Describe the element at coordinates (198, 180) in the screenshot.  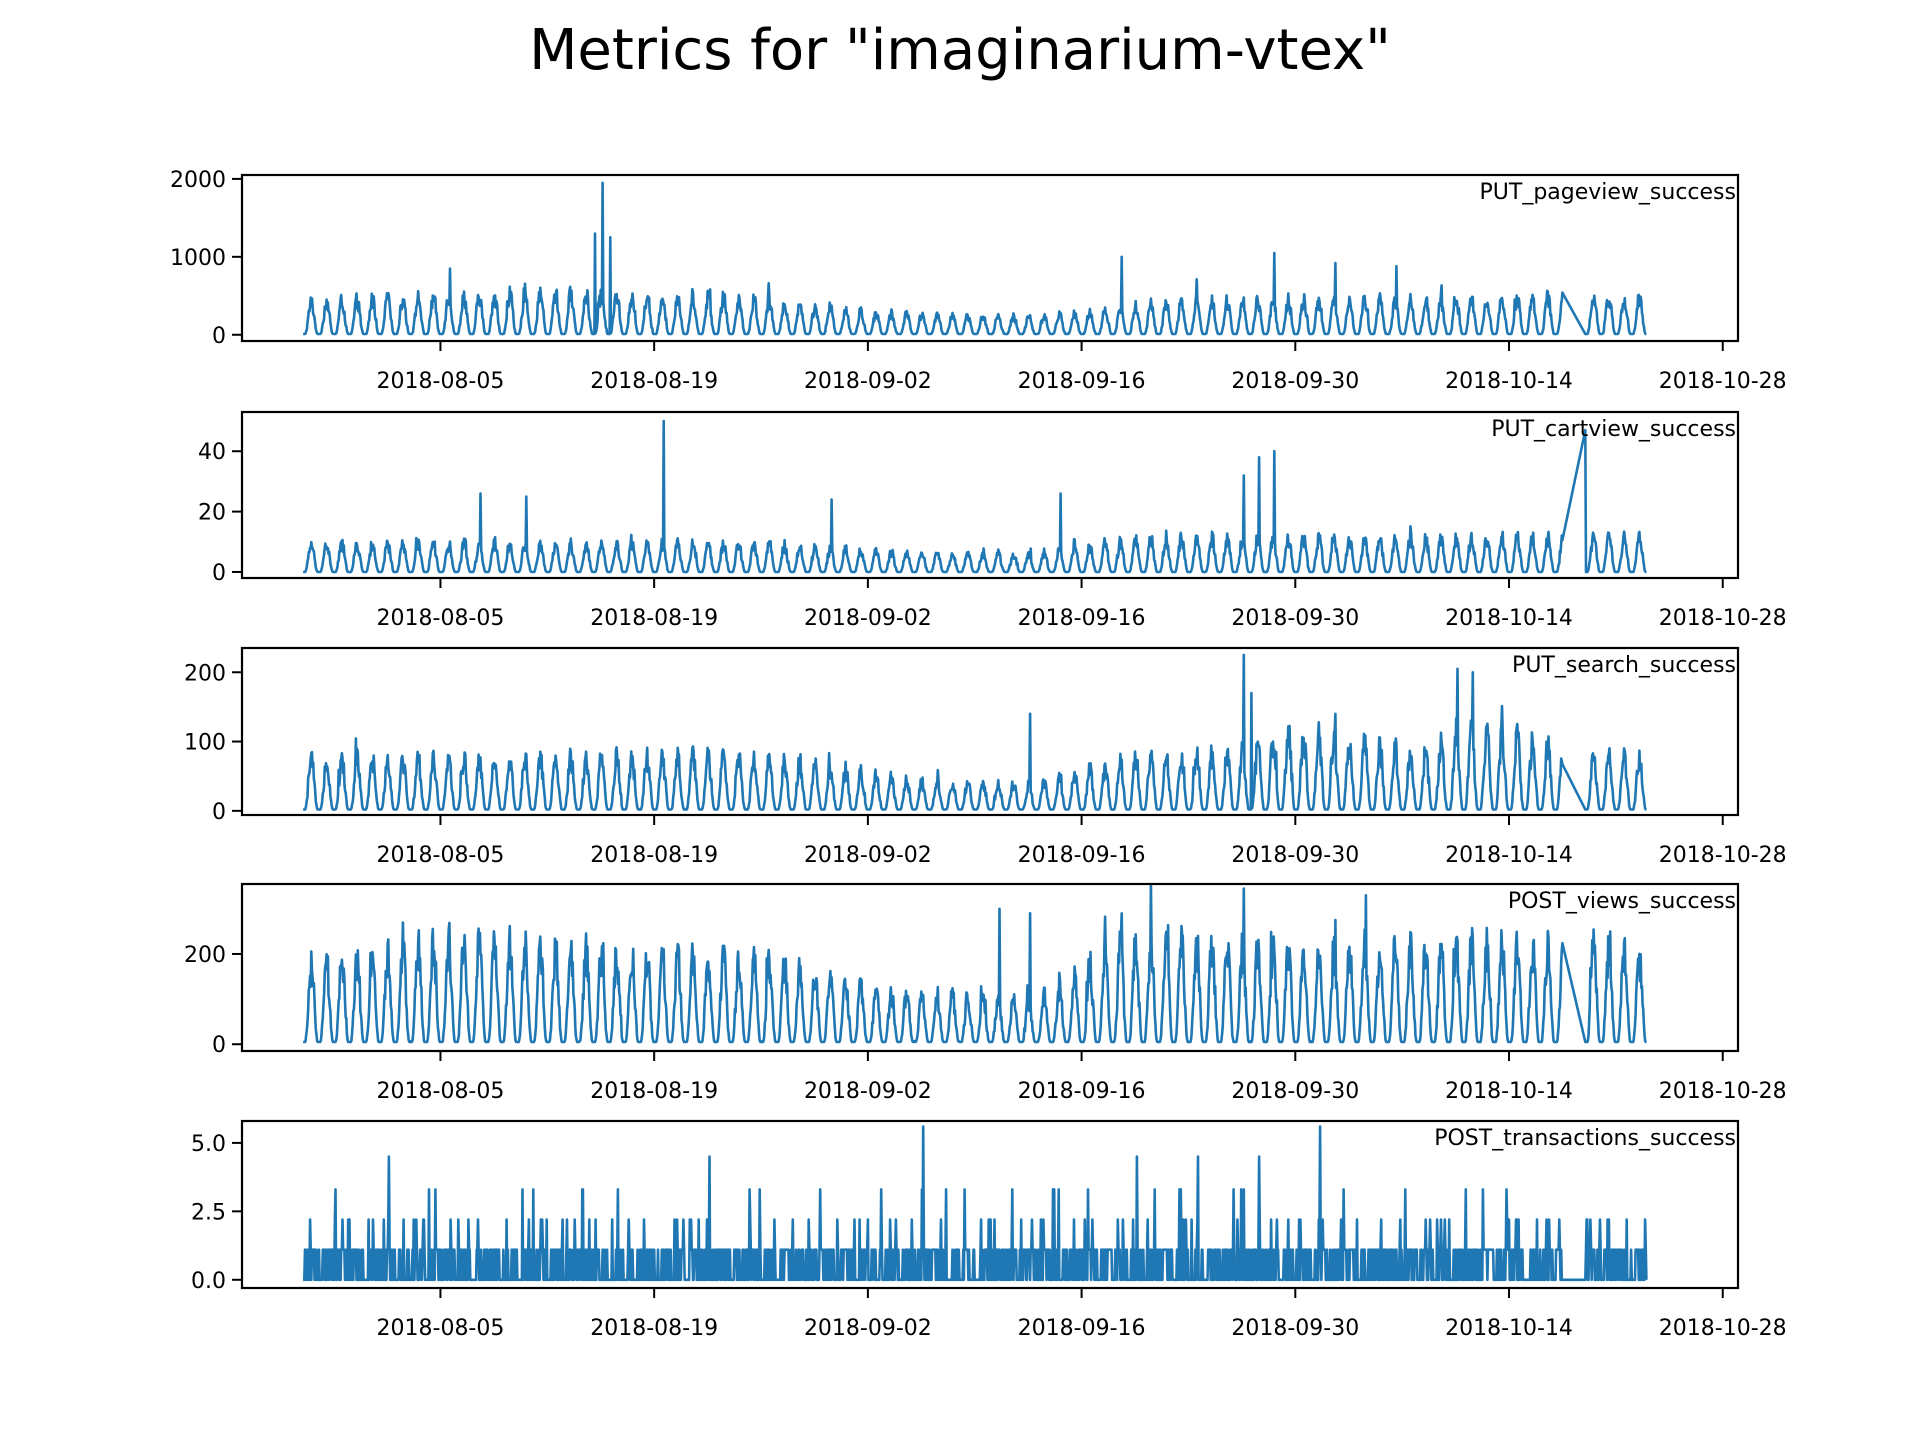
I see `y-tick-label: 2000` at that location.